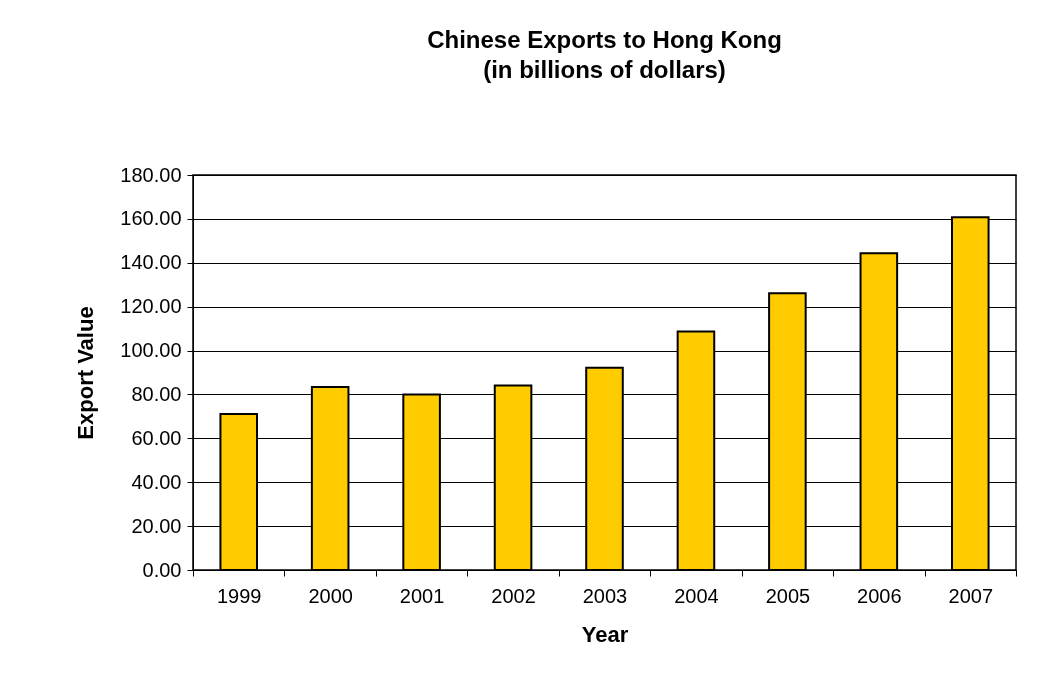  I want to click on x-tick-label: 2006, so click(879, 595).